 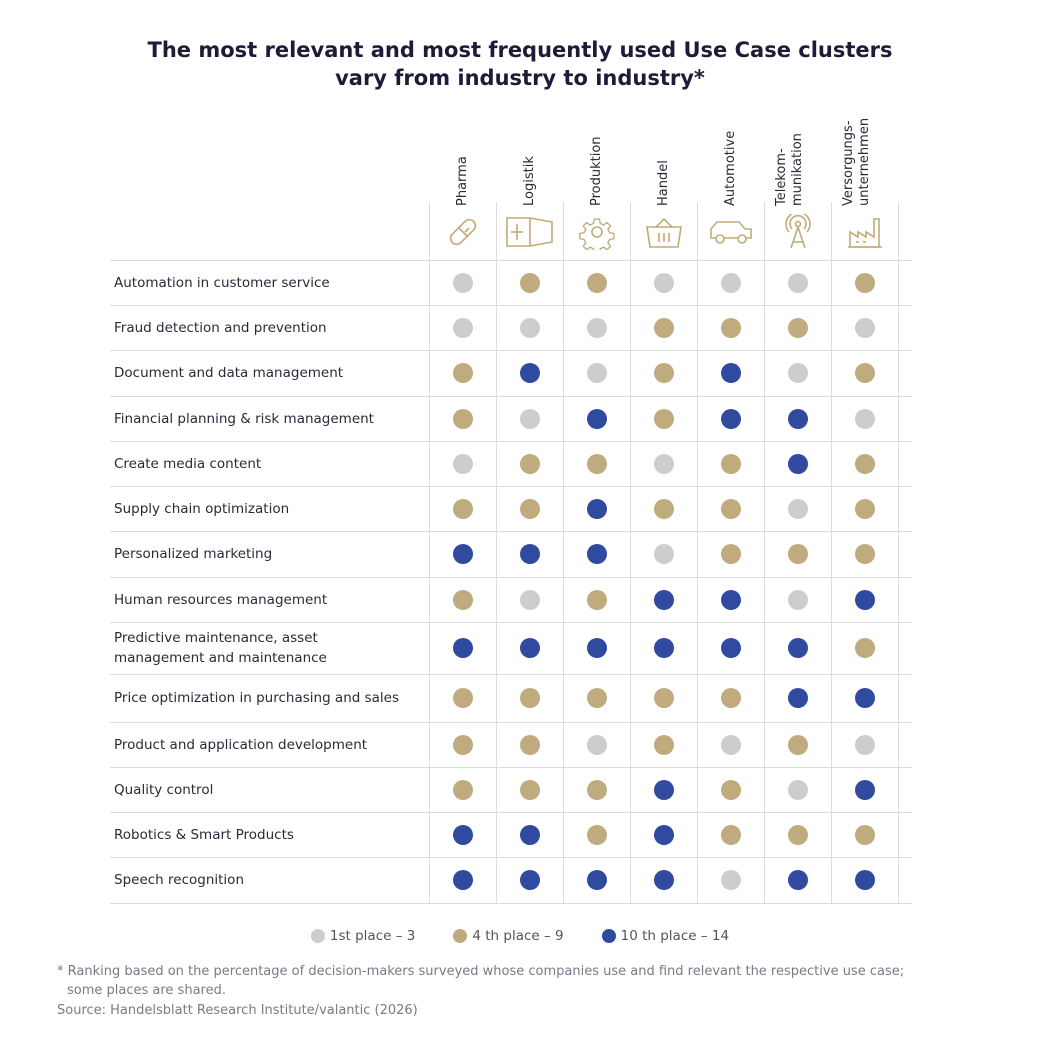 I want to click on legend-label: 4 th place – 9, so click(x=518, y=936).